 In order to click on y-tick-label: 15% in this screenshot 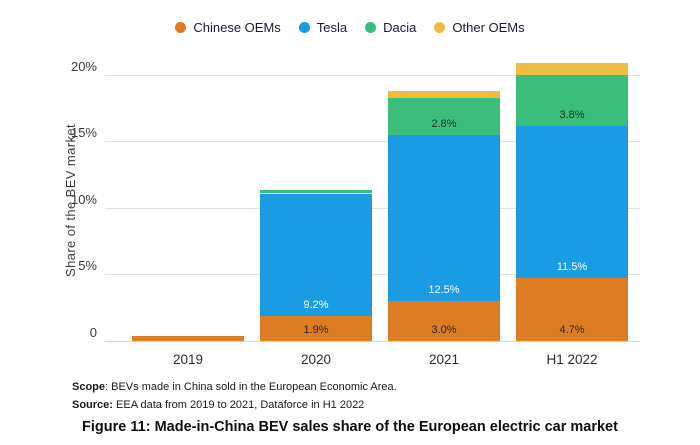, I will do `click(83, 132)`.